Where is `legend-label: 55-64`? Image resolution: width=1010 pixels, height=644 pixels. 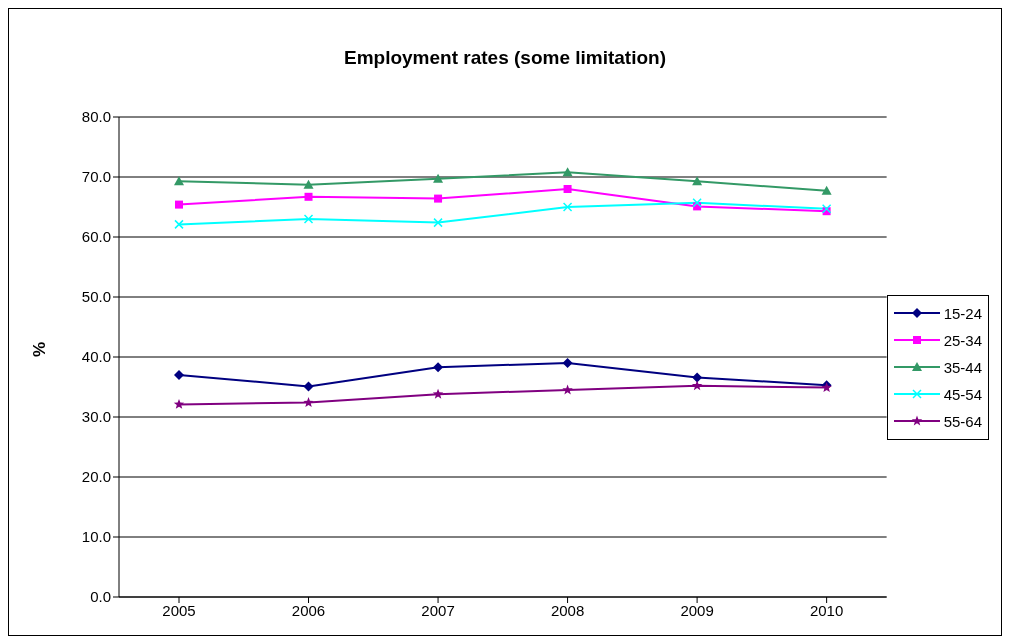 legend-label: 55-64 is located at coordinates (962, 421).